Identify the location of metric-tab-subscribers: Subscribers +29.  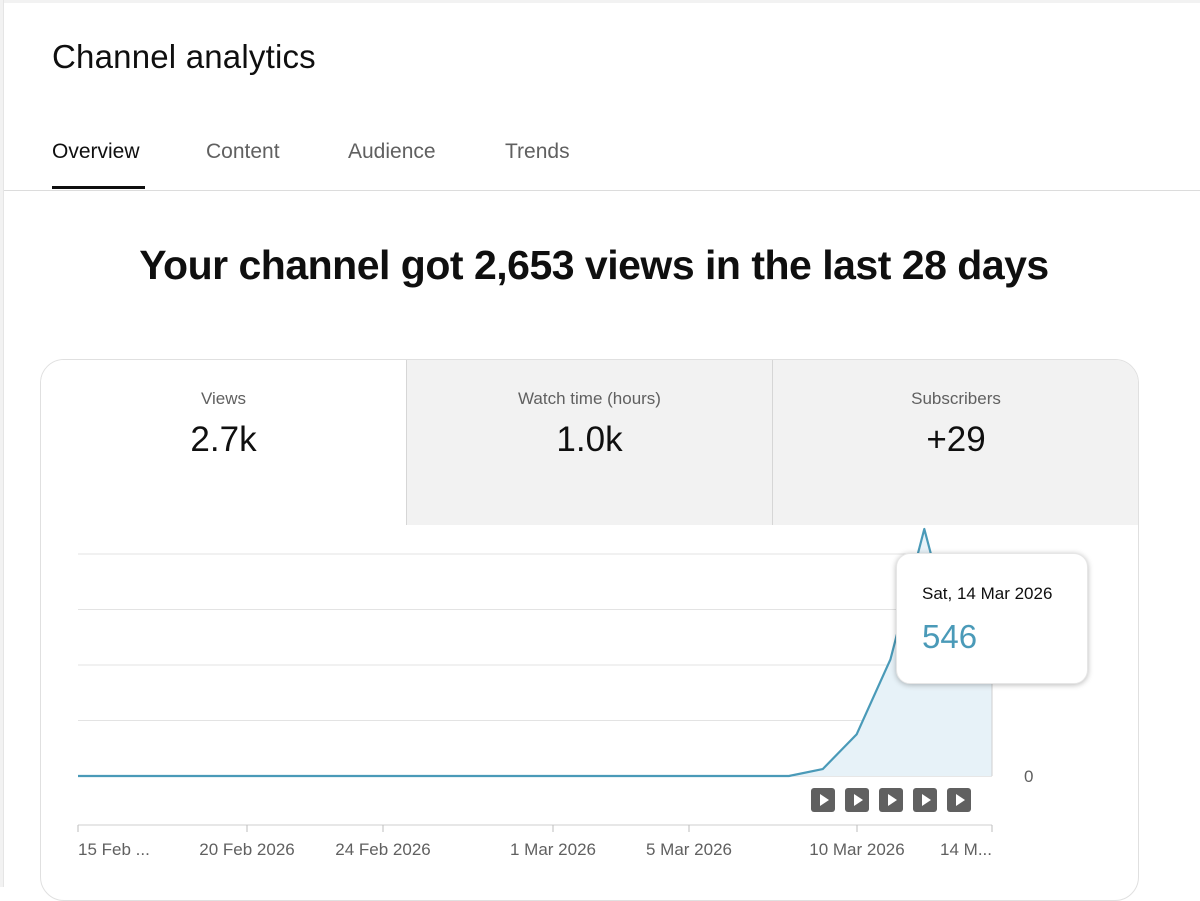
(955, 442).